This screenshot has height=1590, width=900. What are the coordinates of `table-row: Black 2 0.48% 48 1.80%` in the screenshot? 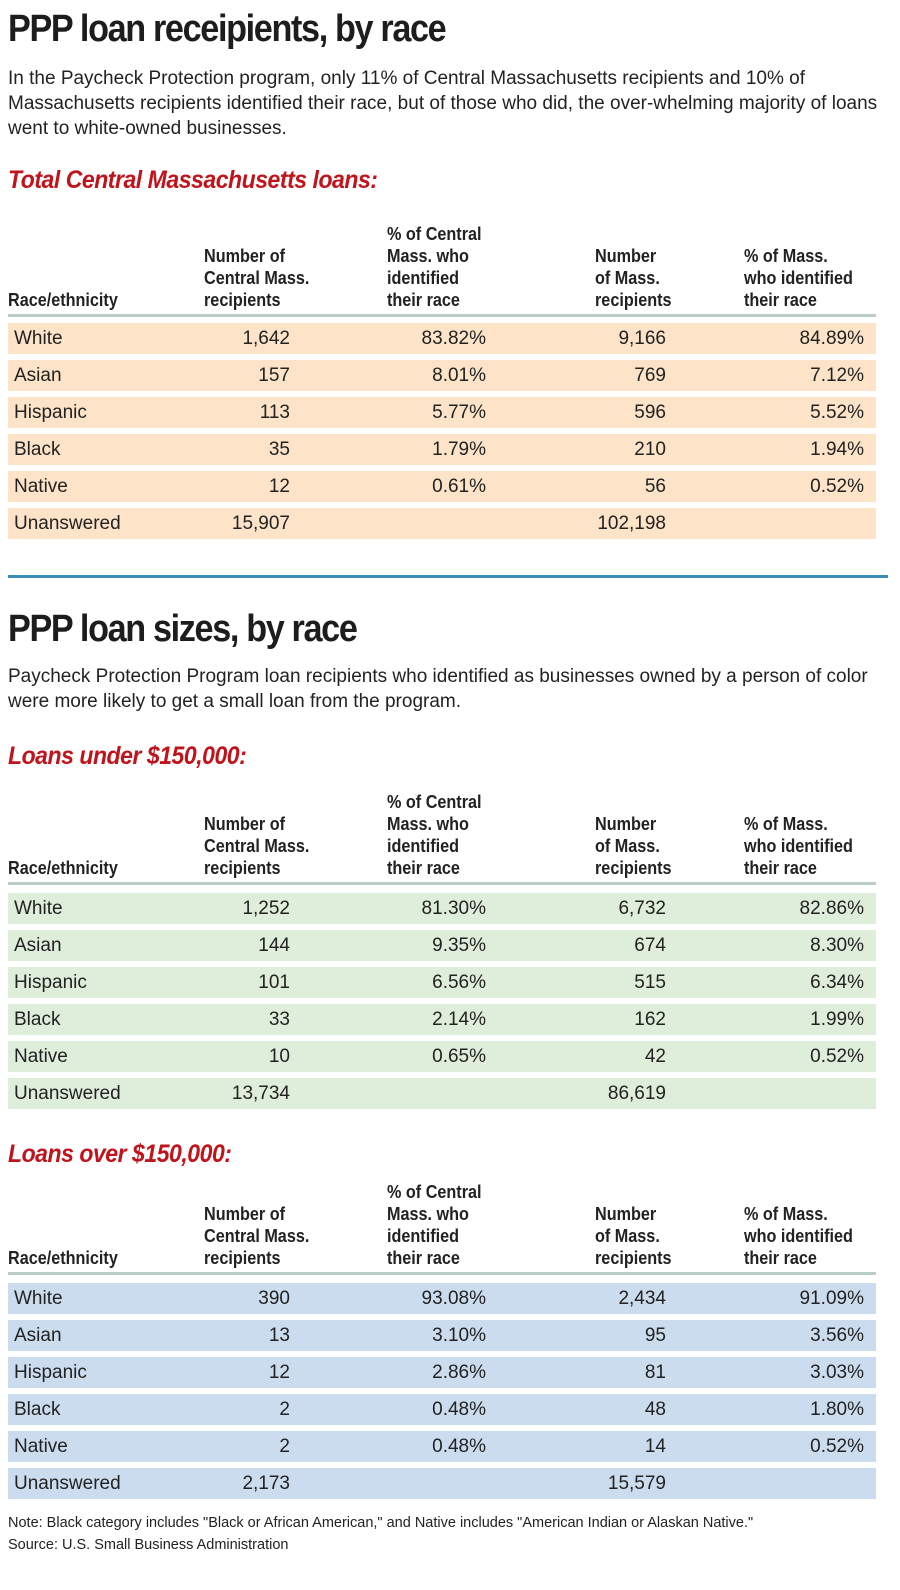 It's located at (442, 1409).